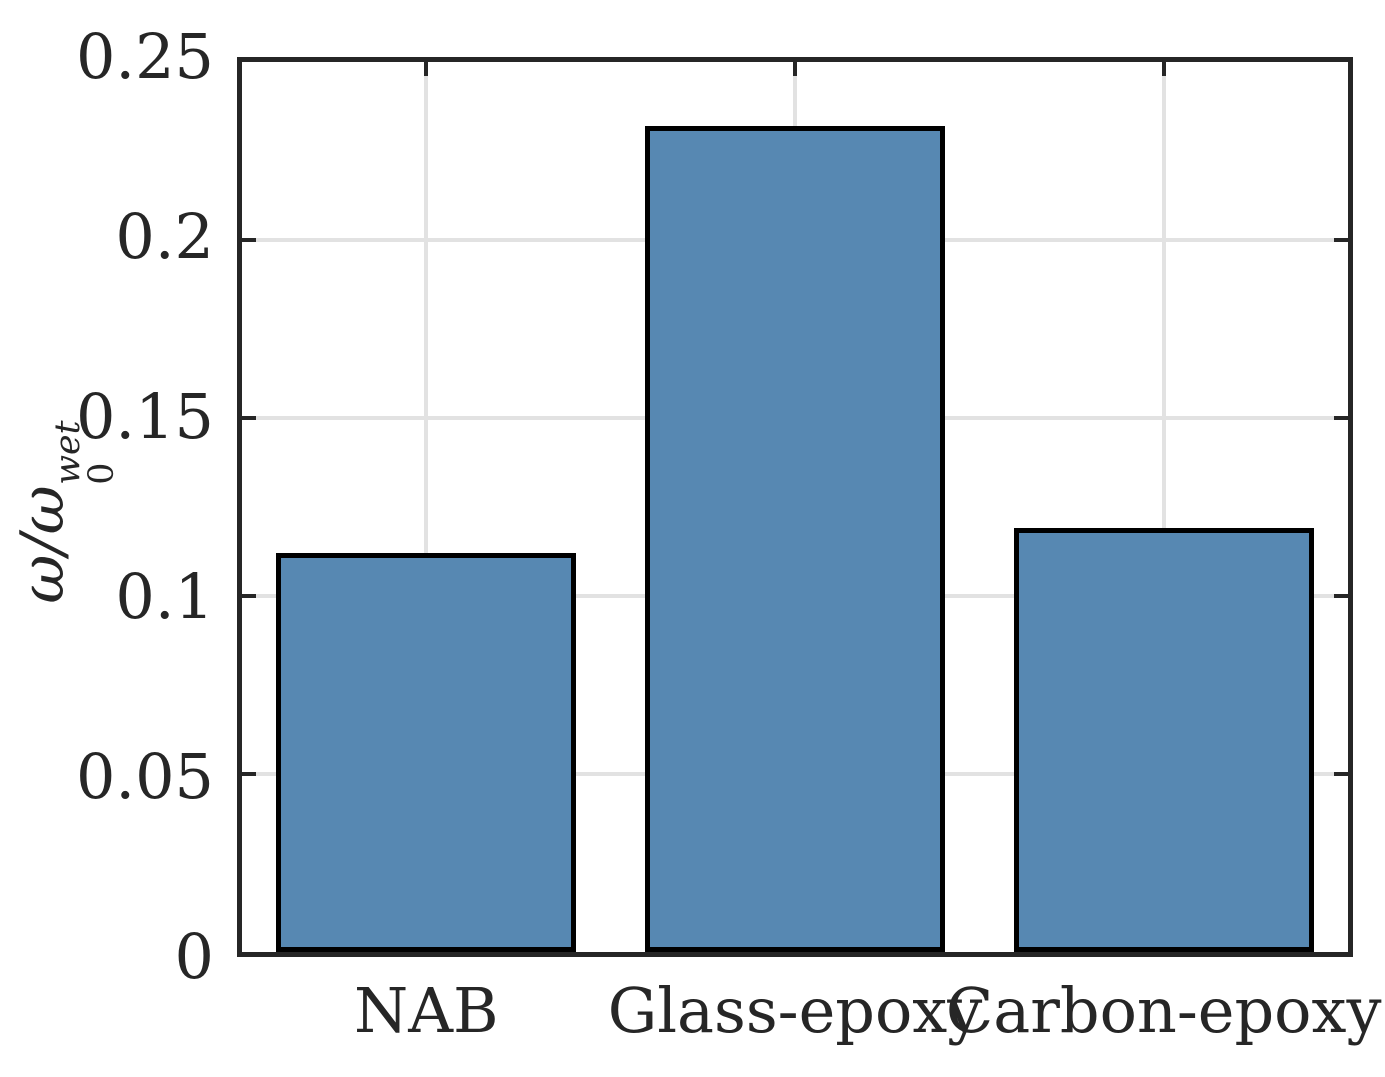 The height and width of the screenshot is (1077, 1385). Describe the element at coordinates (164, 236) in the screenshot. I see `y-tick-label: 0.2` at that location.